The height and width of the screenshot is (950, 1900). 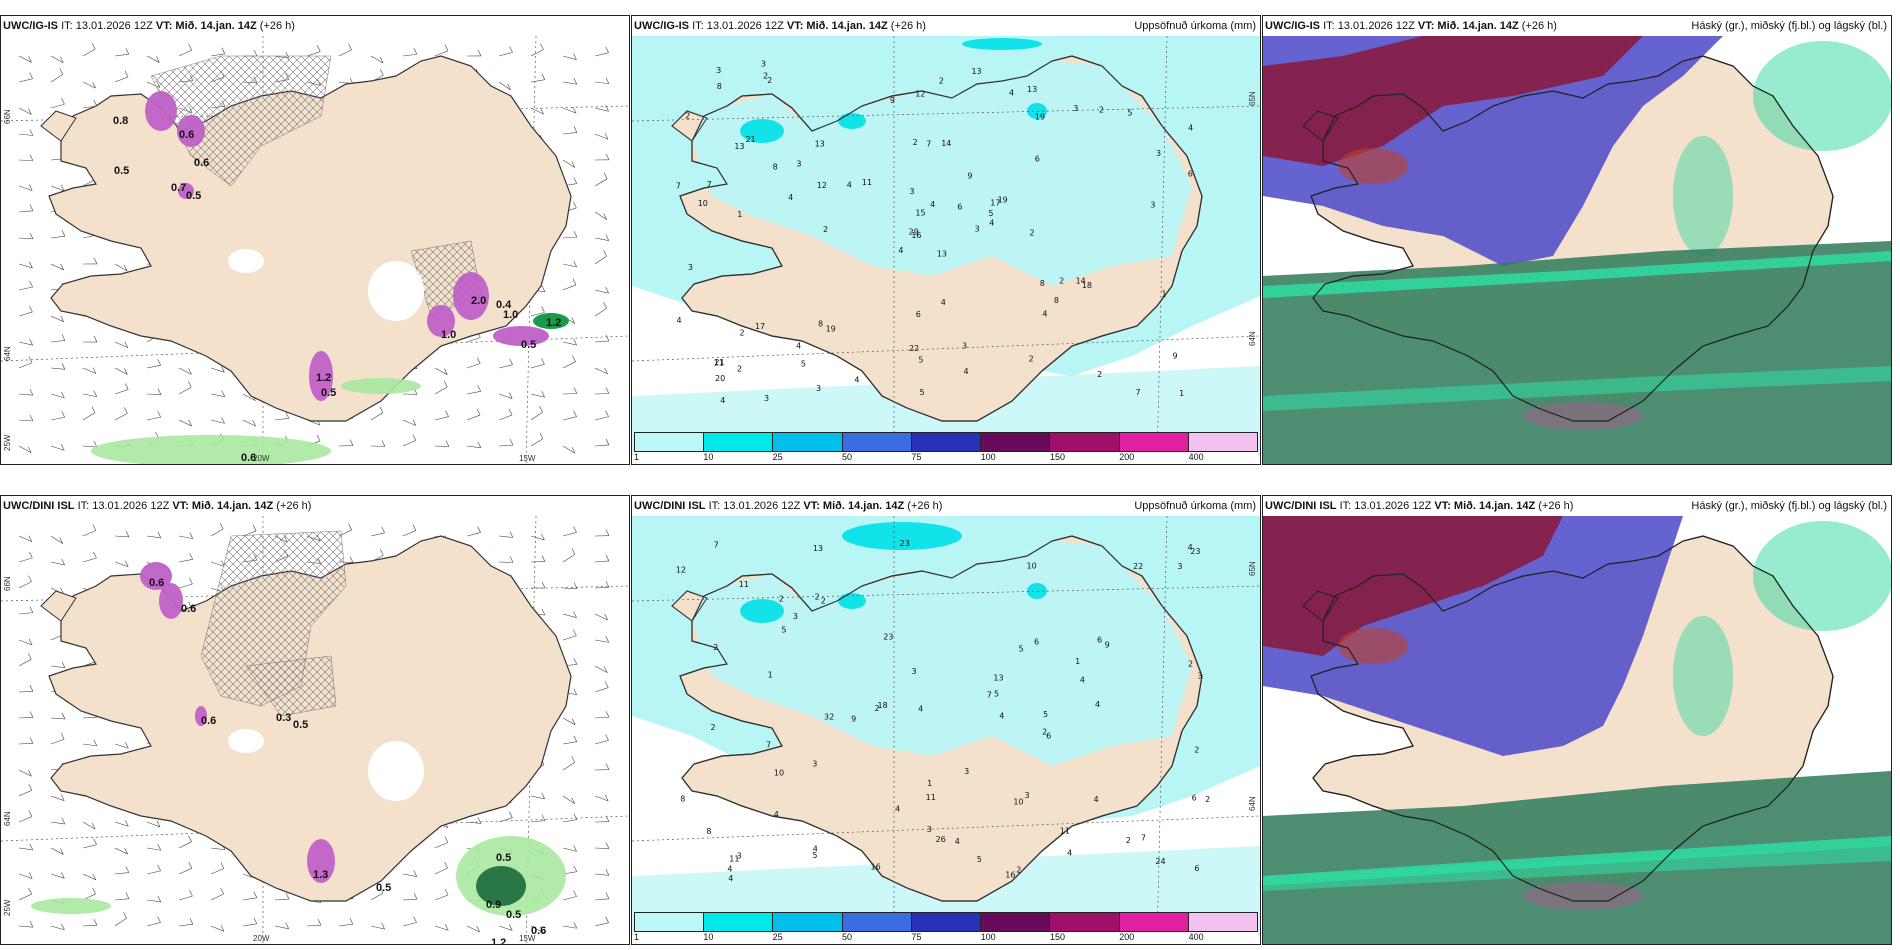 I want to click on precip-over-land, so click(x=942, y=653).